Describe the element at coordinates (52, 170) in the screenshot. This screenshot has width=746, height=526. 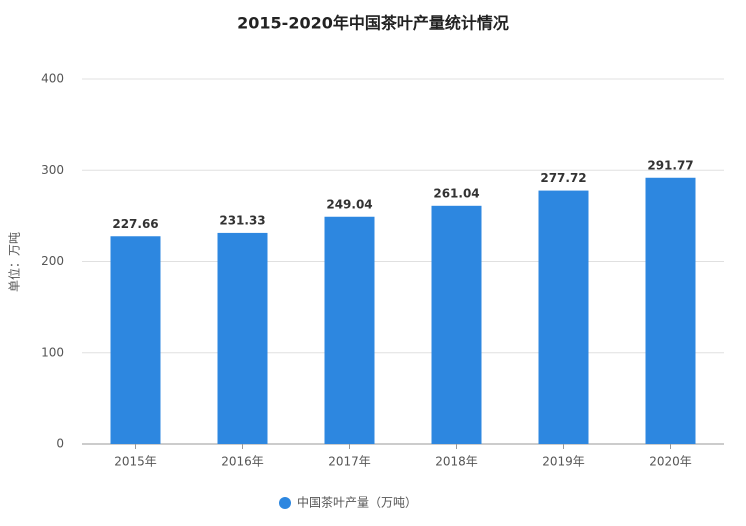
I see `y-tick-label: 300` at that location.